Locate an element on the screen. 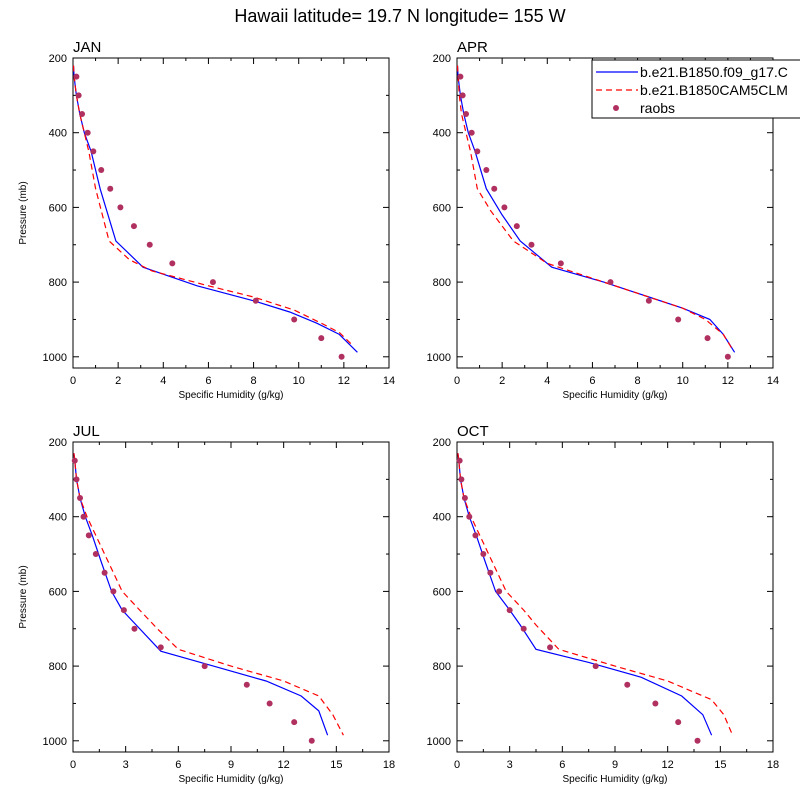 The image size is (800, 800). legend-label-0: b.e21.B1850.f09_g17.C is located at coordinates (714, 72).